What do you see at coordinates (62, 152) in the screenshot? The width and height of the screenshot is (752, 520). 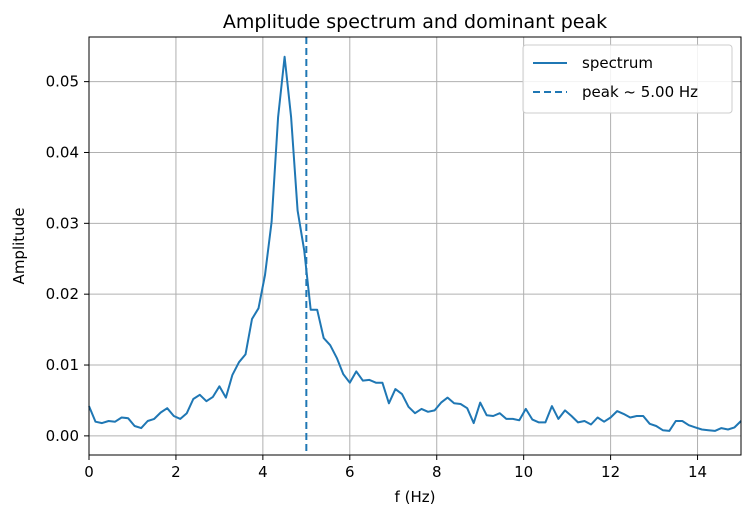 I see `y-tick-label: 0.04` at bounding box center [62, 152].